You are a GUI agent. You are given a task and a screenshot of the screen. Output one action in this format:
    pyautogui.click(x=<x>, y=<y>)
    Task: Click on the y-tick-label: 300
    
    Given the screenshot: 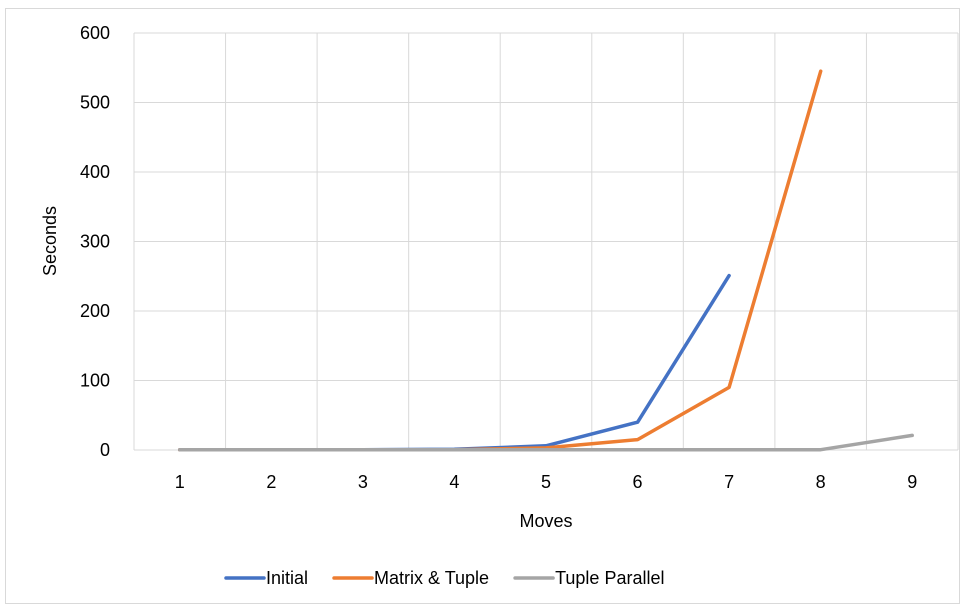 What is the action you would take?
    pyautogui.click(x=95, y=242)
    